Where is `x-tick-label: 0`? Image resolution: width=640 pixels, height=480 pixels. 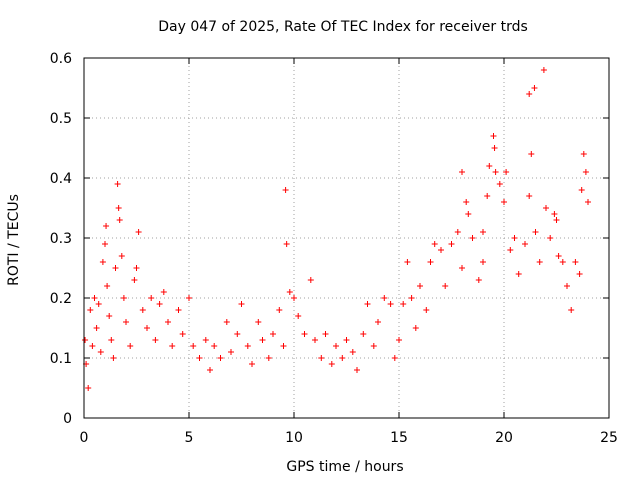 x-tick-label: 0 is located at coordinates (84, 438).